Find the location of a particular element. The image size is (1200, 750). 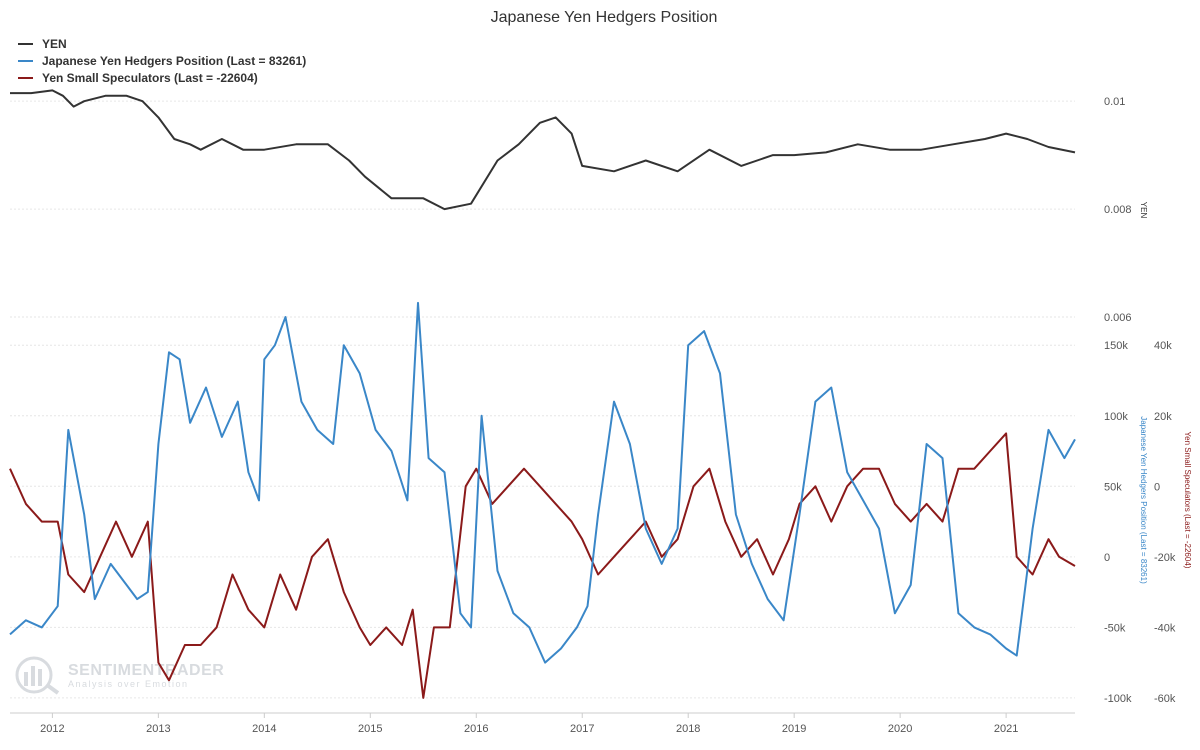

specs-tick-label: -60k is located at coordinates (1165, 699).